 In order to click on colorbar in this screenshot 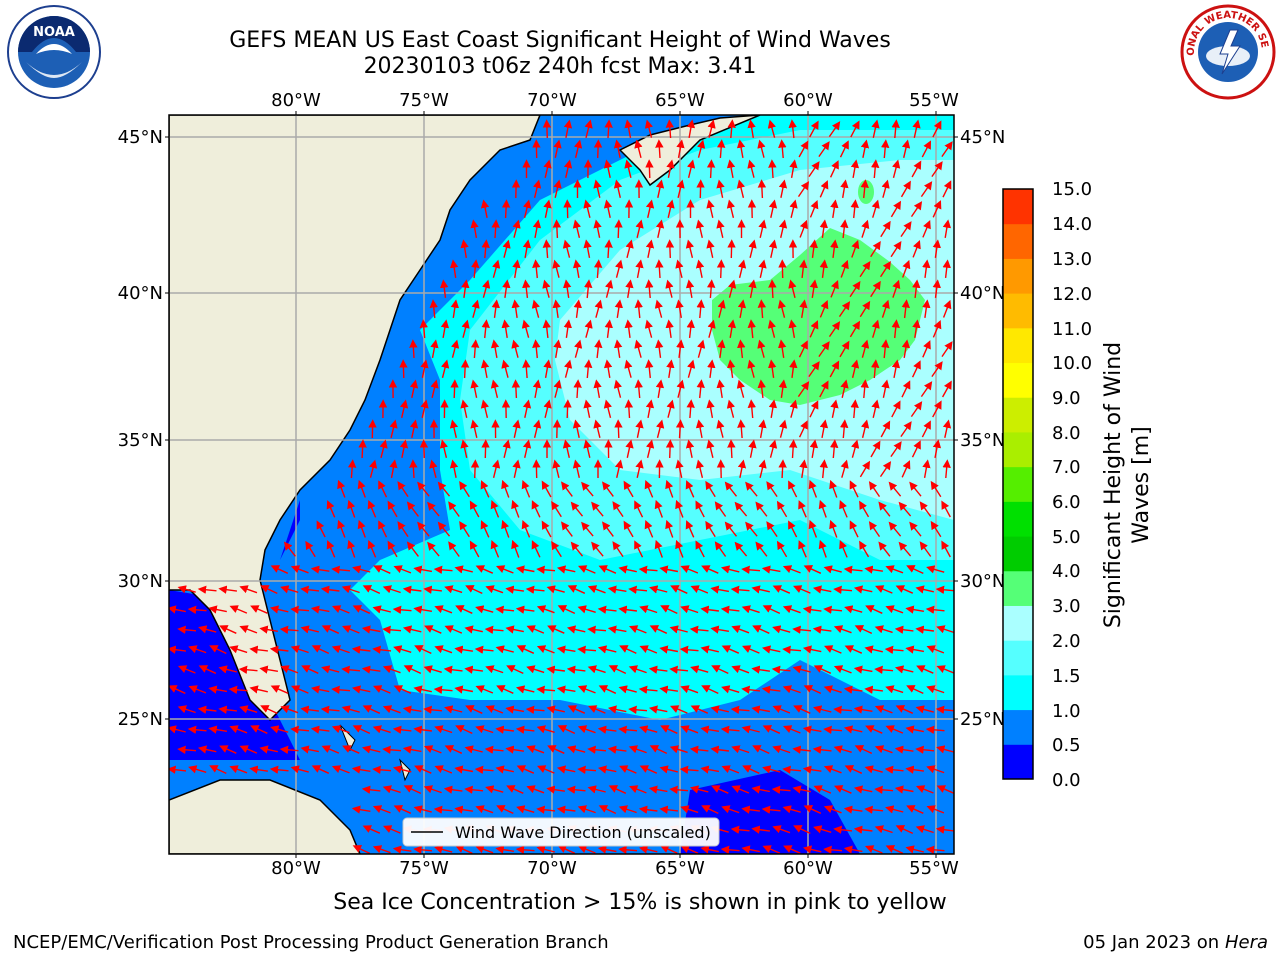, I will do `click(1018, 484)`.